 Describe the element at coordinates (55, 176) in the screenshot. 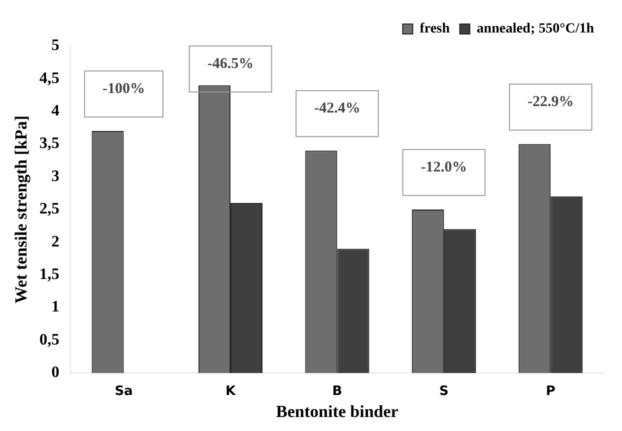

I see `y-tick-label: 3` at that location.